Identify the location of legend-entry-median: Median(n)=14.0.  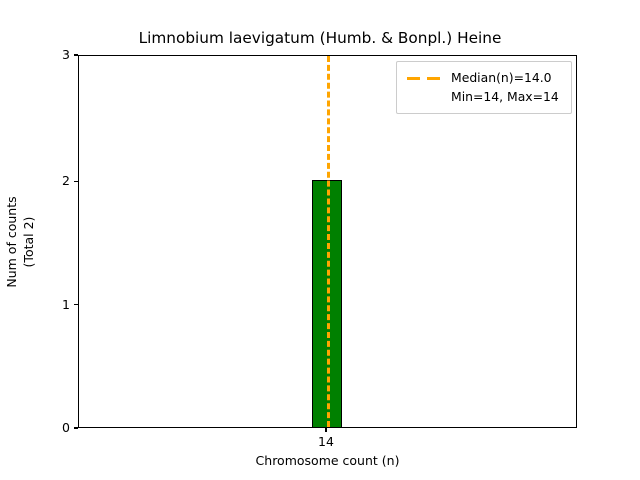
(484, 77).